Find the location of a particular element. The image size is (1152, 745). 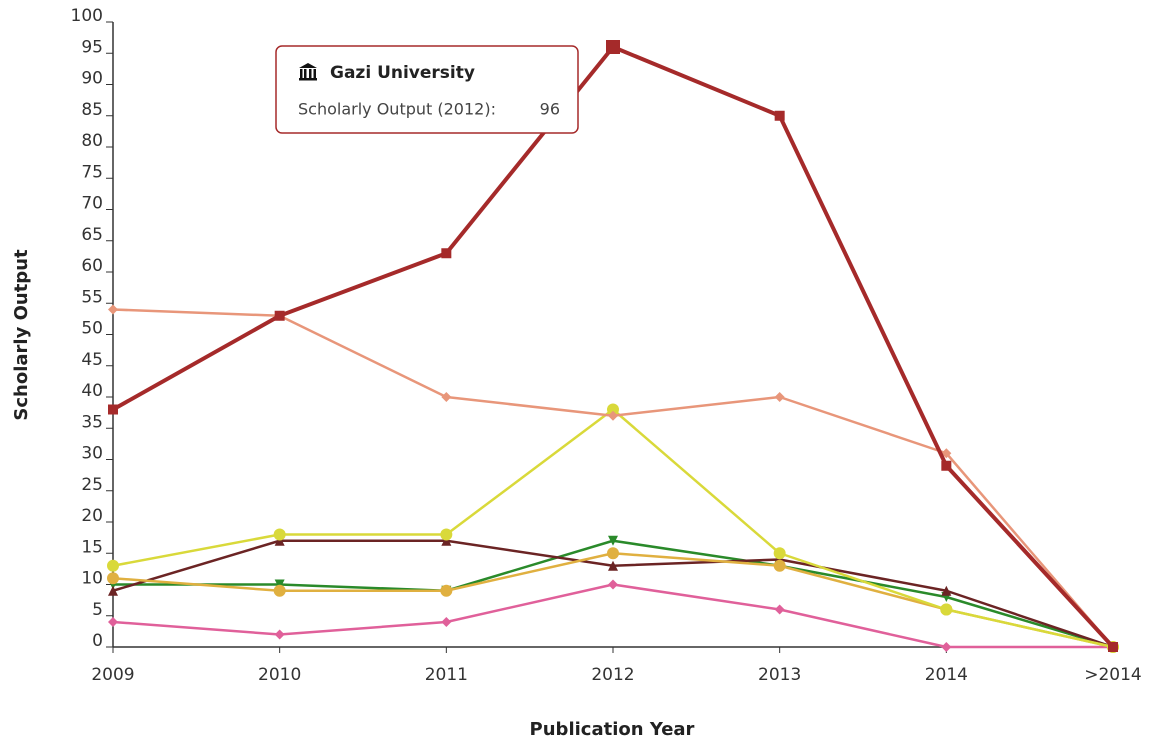

y-tick-label: 45 is located at coordinates (92, 360).